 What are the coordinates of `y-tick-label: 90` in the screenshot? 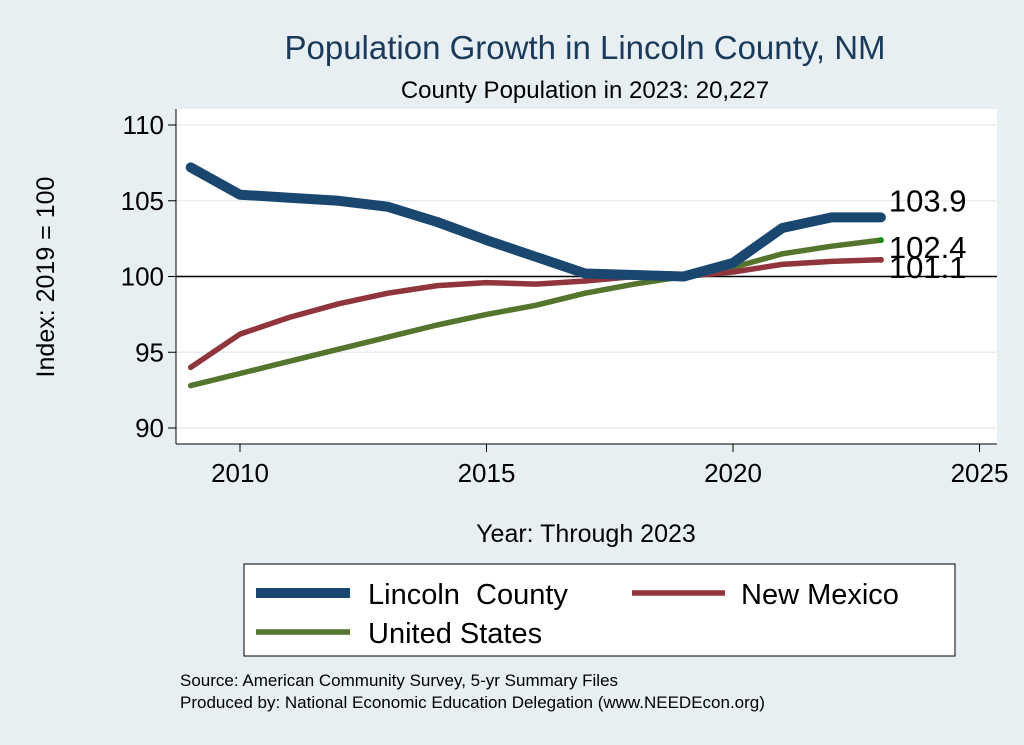 It's located at (149, 428).